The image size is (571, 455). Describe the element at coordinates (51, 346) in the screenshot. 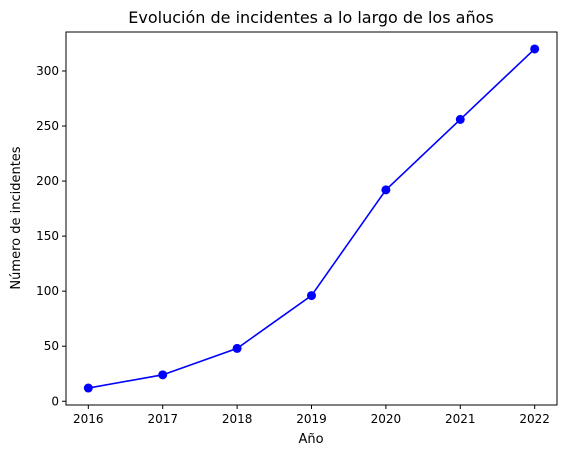

I see `y-tick-label: 50` at that location.